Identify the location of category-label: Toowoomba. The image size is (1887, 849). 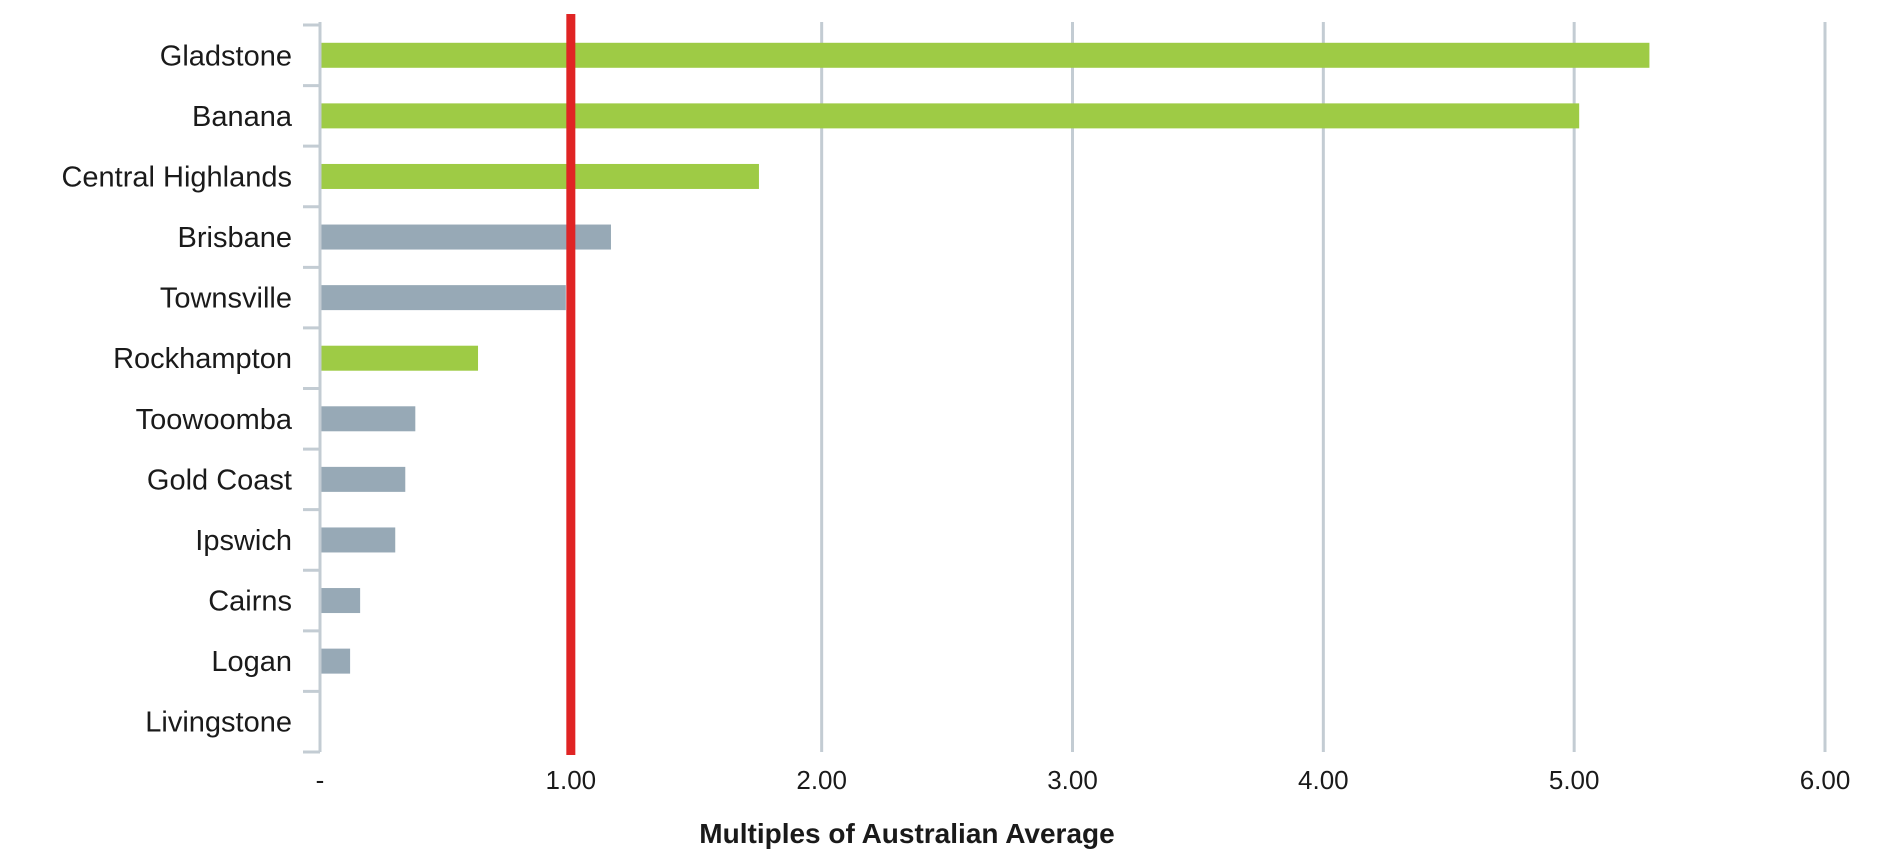
(214, 420).